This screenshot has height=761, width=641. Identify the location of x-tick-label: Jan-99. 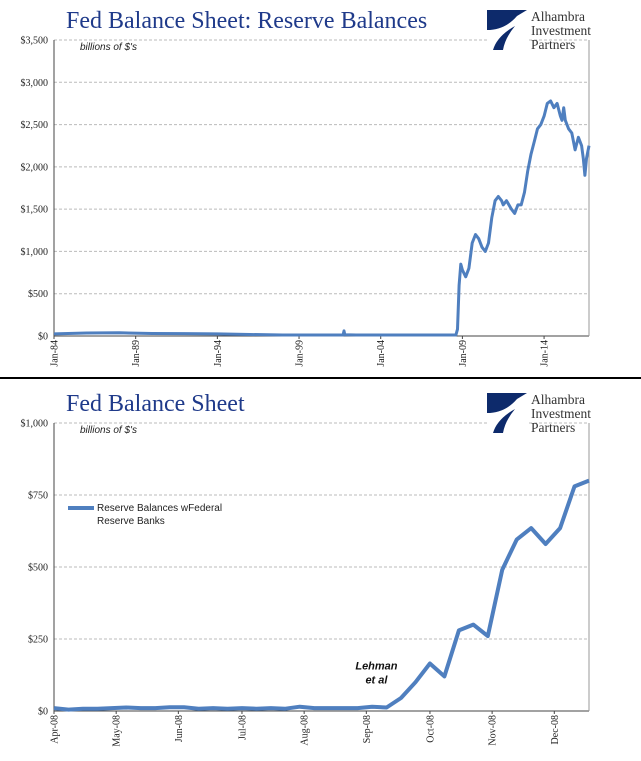
(300, 353).